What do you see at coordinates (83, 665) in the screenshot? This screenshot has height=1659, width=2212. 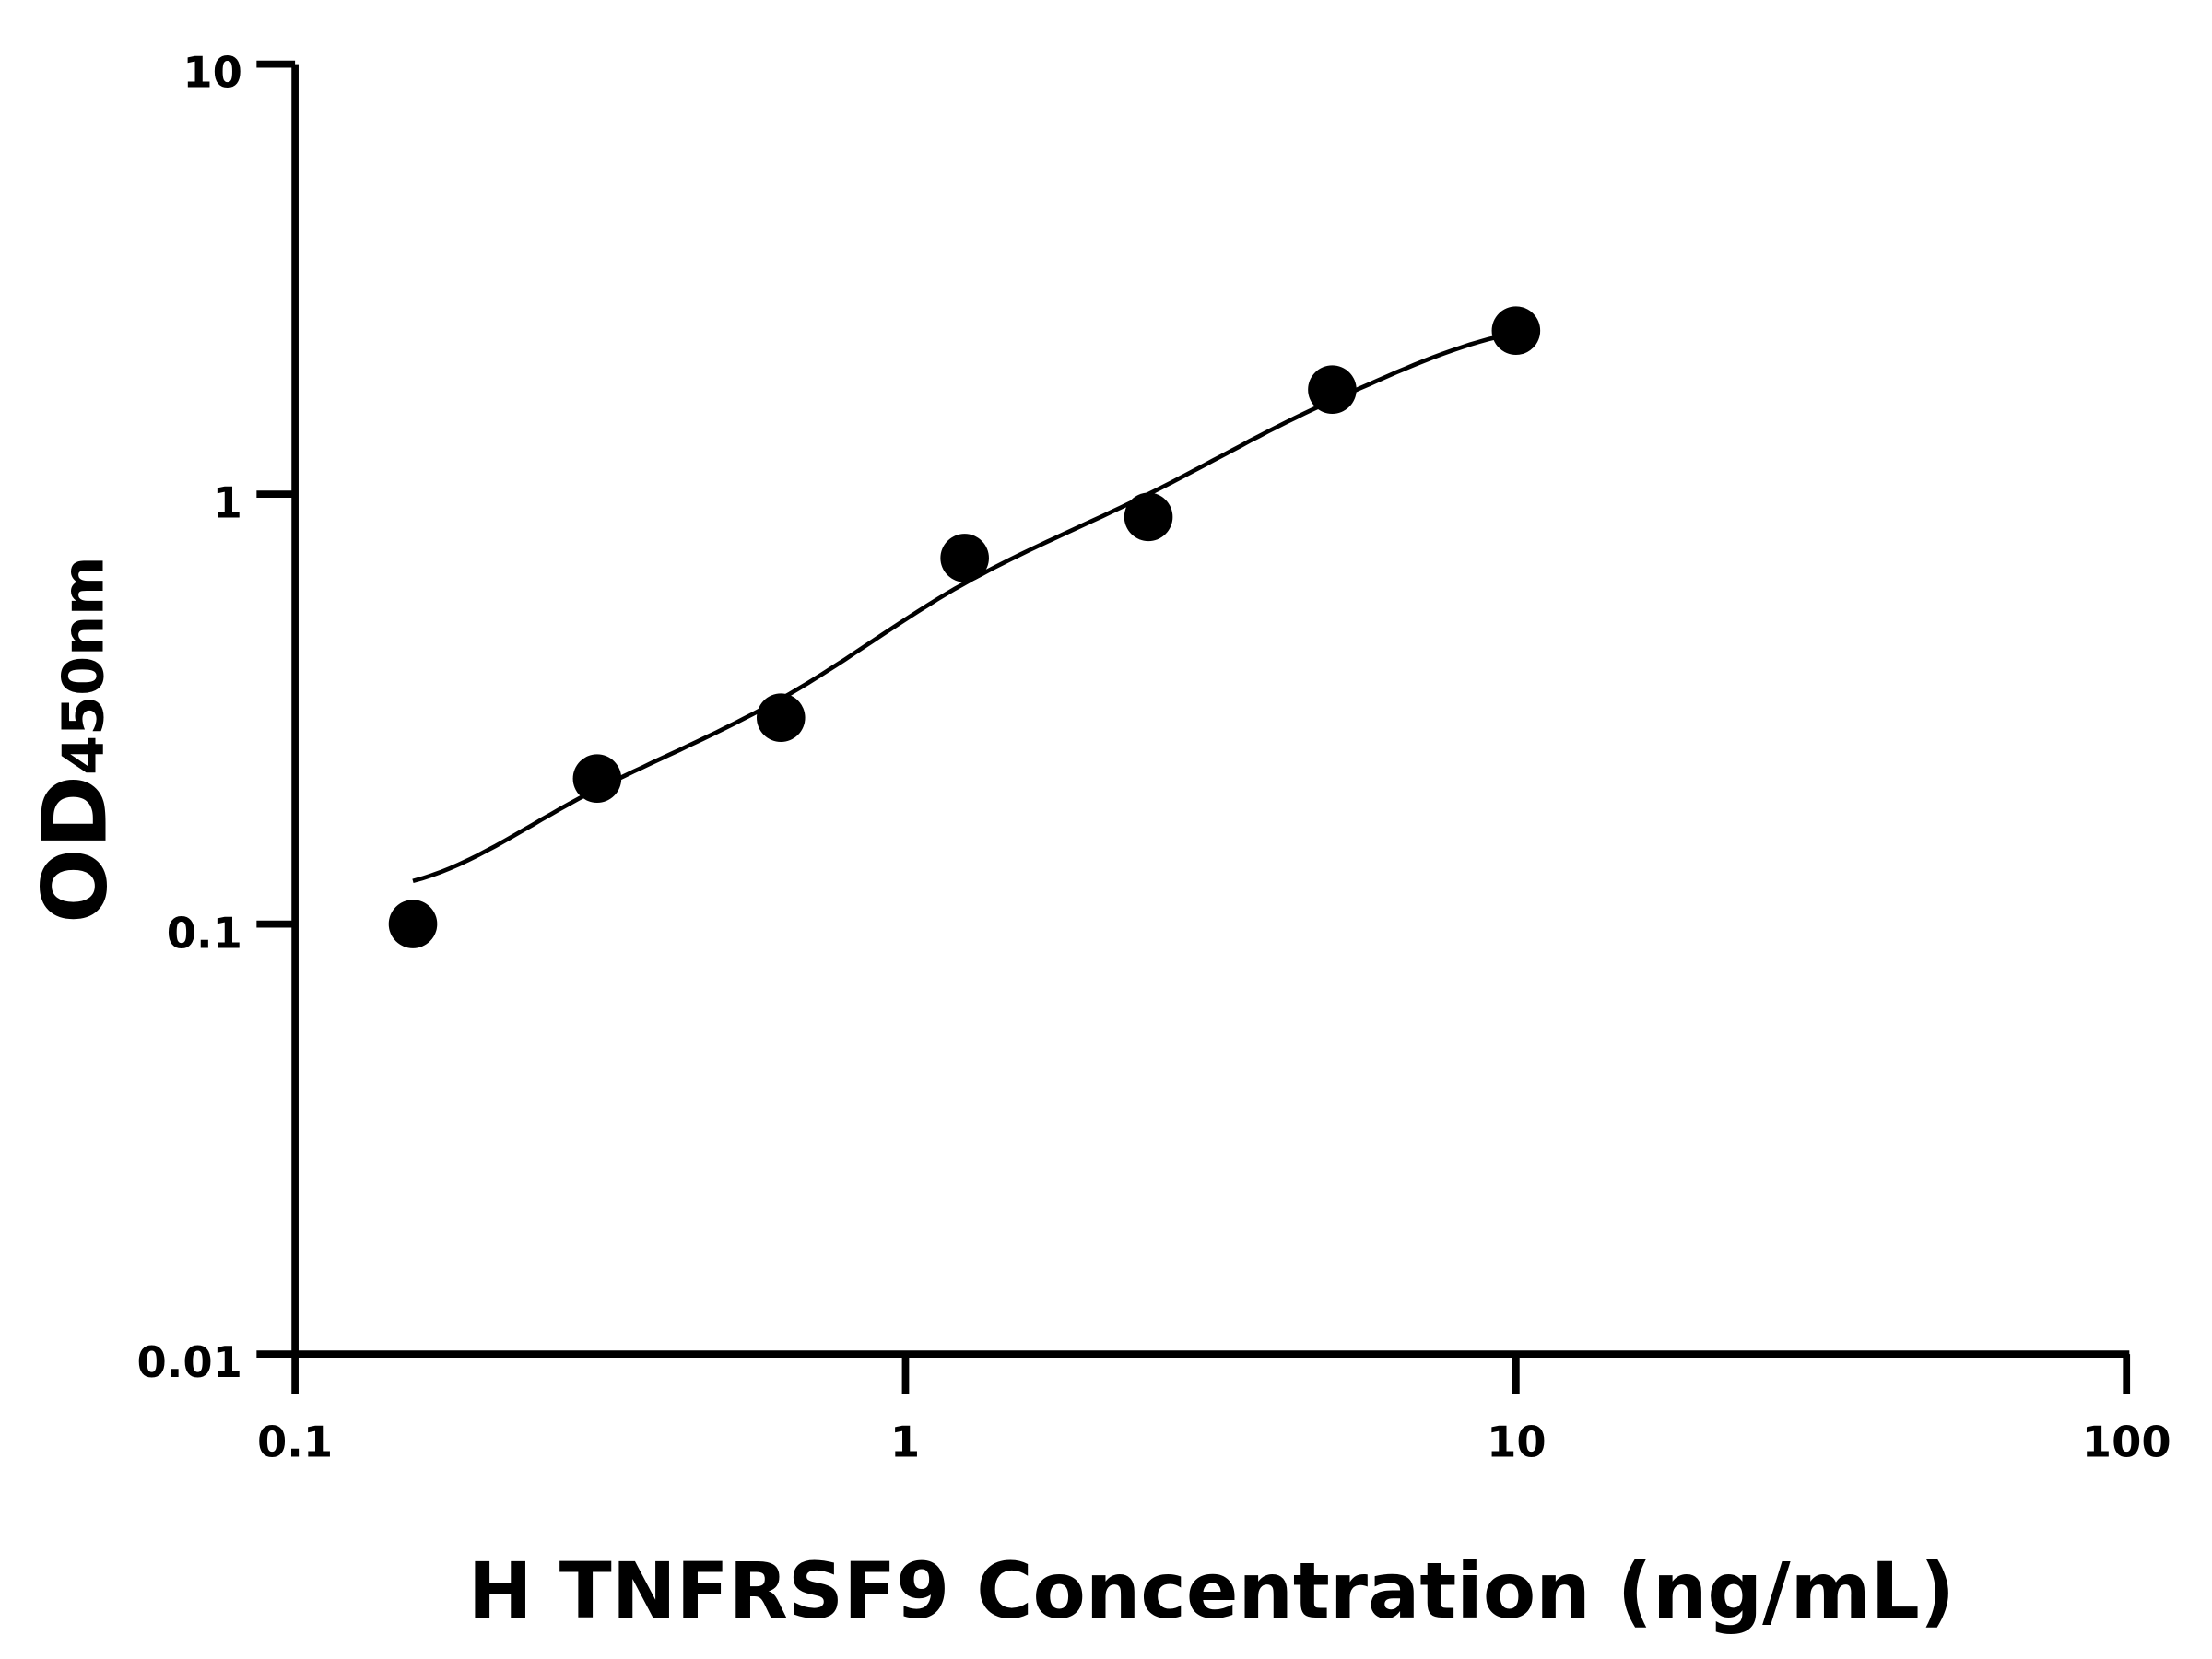 I see `y-axis-title-subscript: 450nm` at bounding box center [83, 665].